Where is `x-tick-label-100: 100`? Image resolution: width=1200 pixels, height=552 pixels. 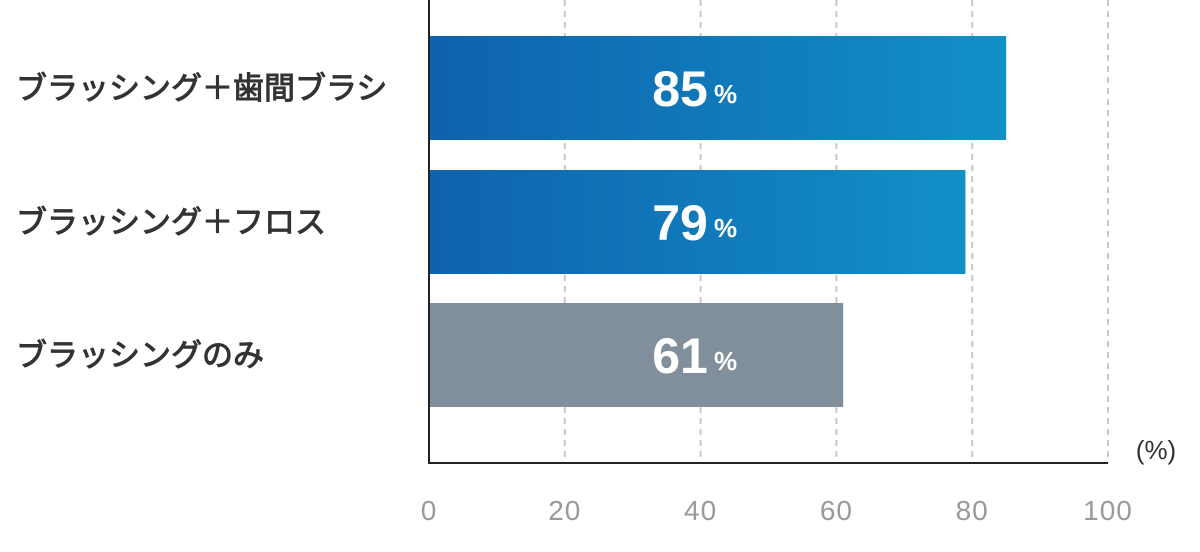
x-tick-label-100: 100 is located at coordinates (1108, 510).